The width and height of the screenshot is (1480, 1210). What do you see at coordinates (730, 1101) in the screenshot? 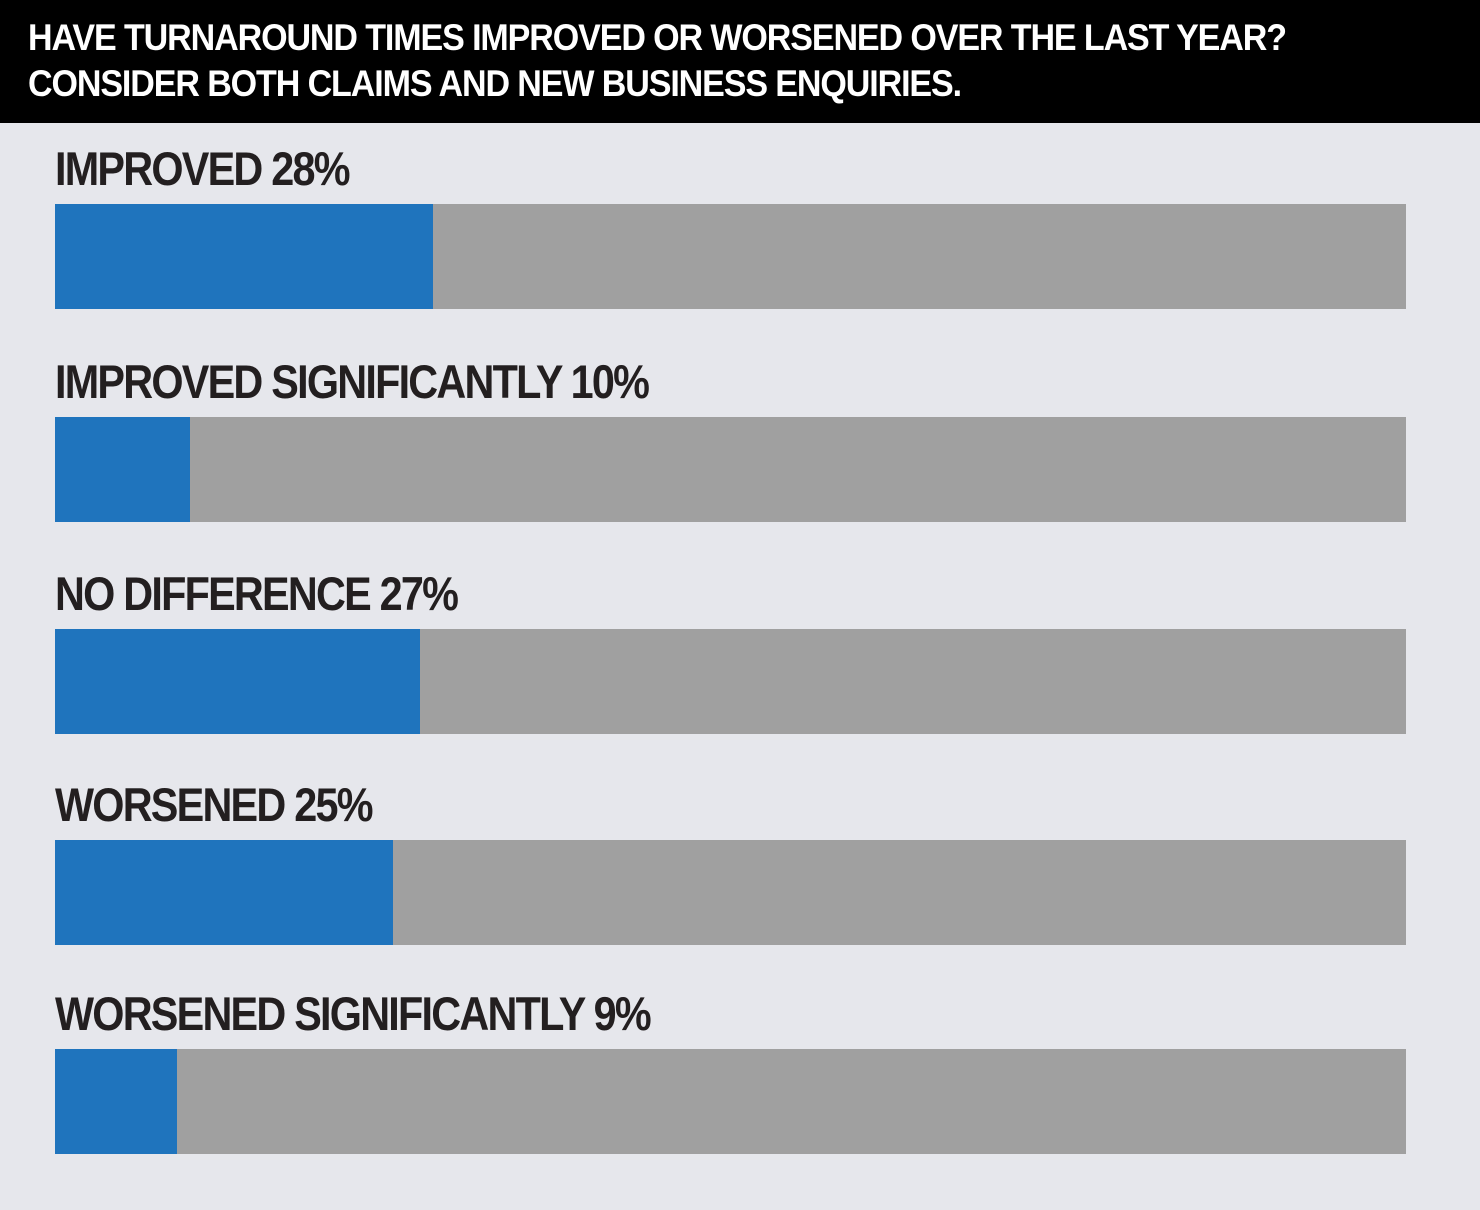
I see `bar-track-worsened-significantly` at bounding box center [730, 1101].